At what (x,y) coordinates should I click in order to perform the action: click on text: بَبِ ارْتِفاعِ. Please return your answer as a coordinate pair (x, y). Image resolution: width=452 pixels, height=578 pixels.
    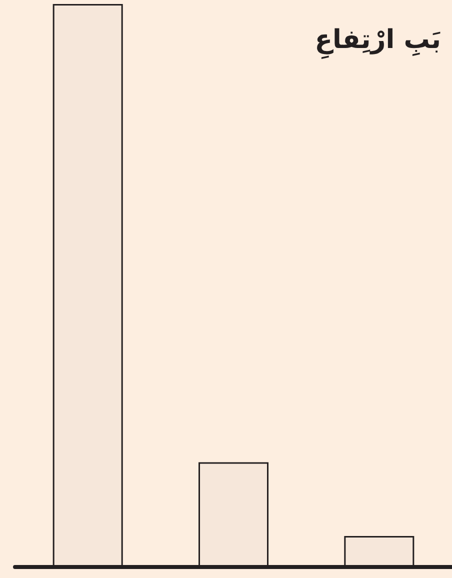
    Looking at the image, I should click on (378, 42).